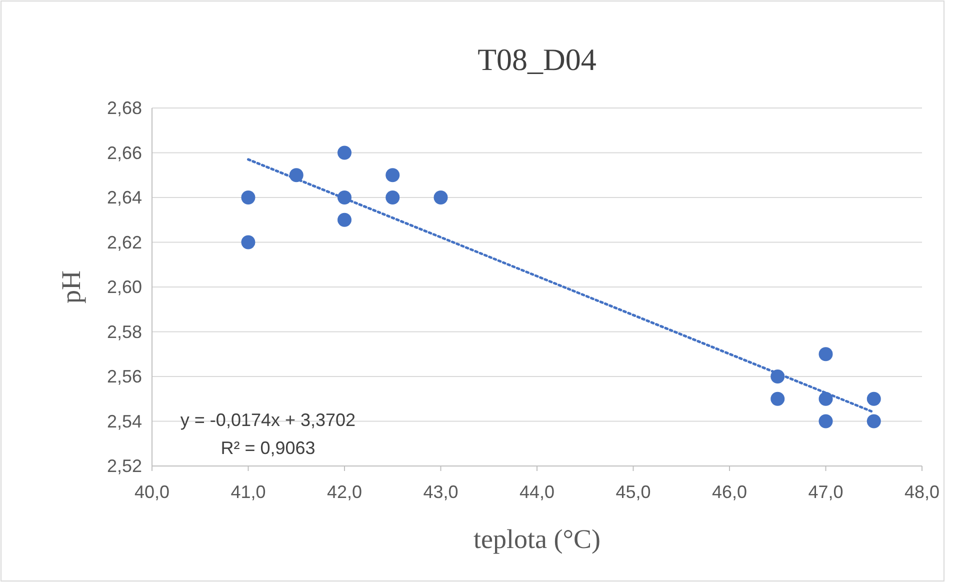 This screenshot has height=582, width=955. Describe the element at coordinates (124, 421) in the screenshot. I see `y-tick-label: 2,54` at that location.